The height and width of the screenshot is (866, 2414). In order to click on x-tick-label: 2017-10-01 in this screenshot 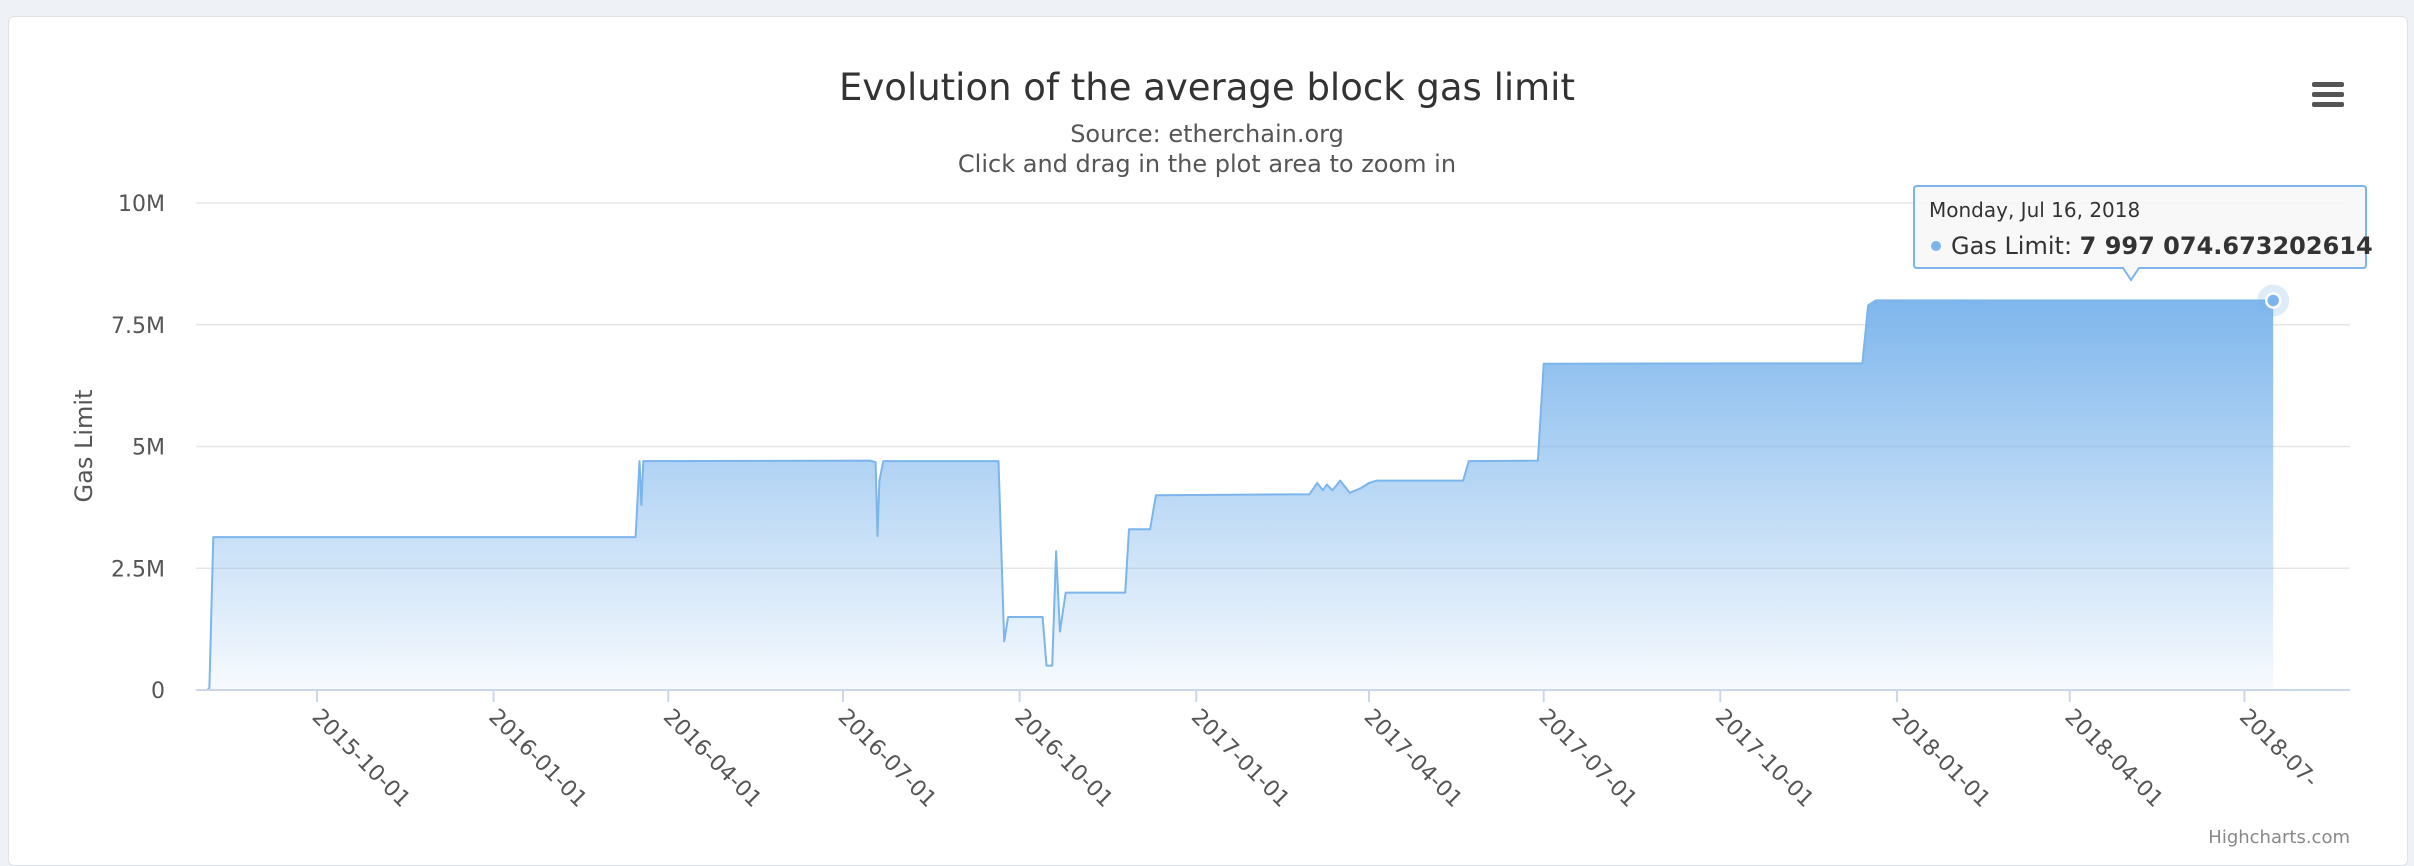, I will do `click(1764, 759)`.